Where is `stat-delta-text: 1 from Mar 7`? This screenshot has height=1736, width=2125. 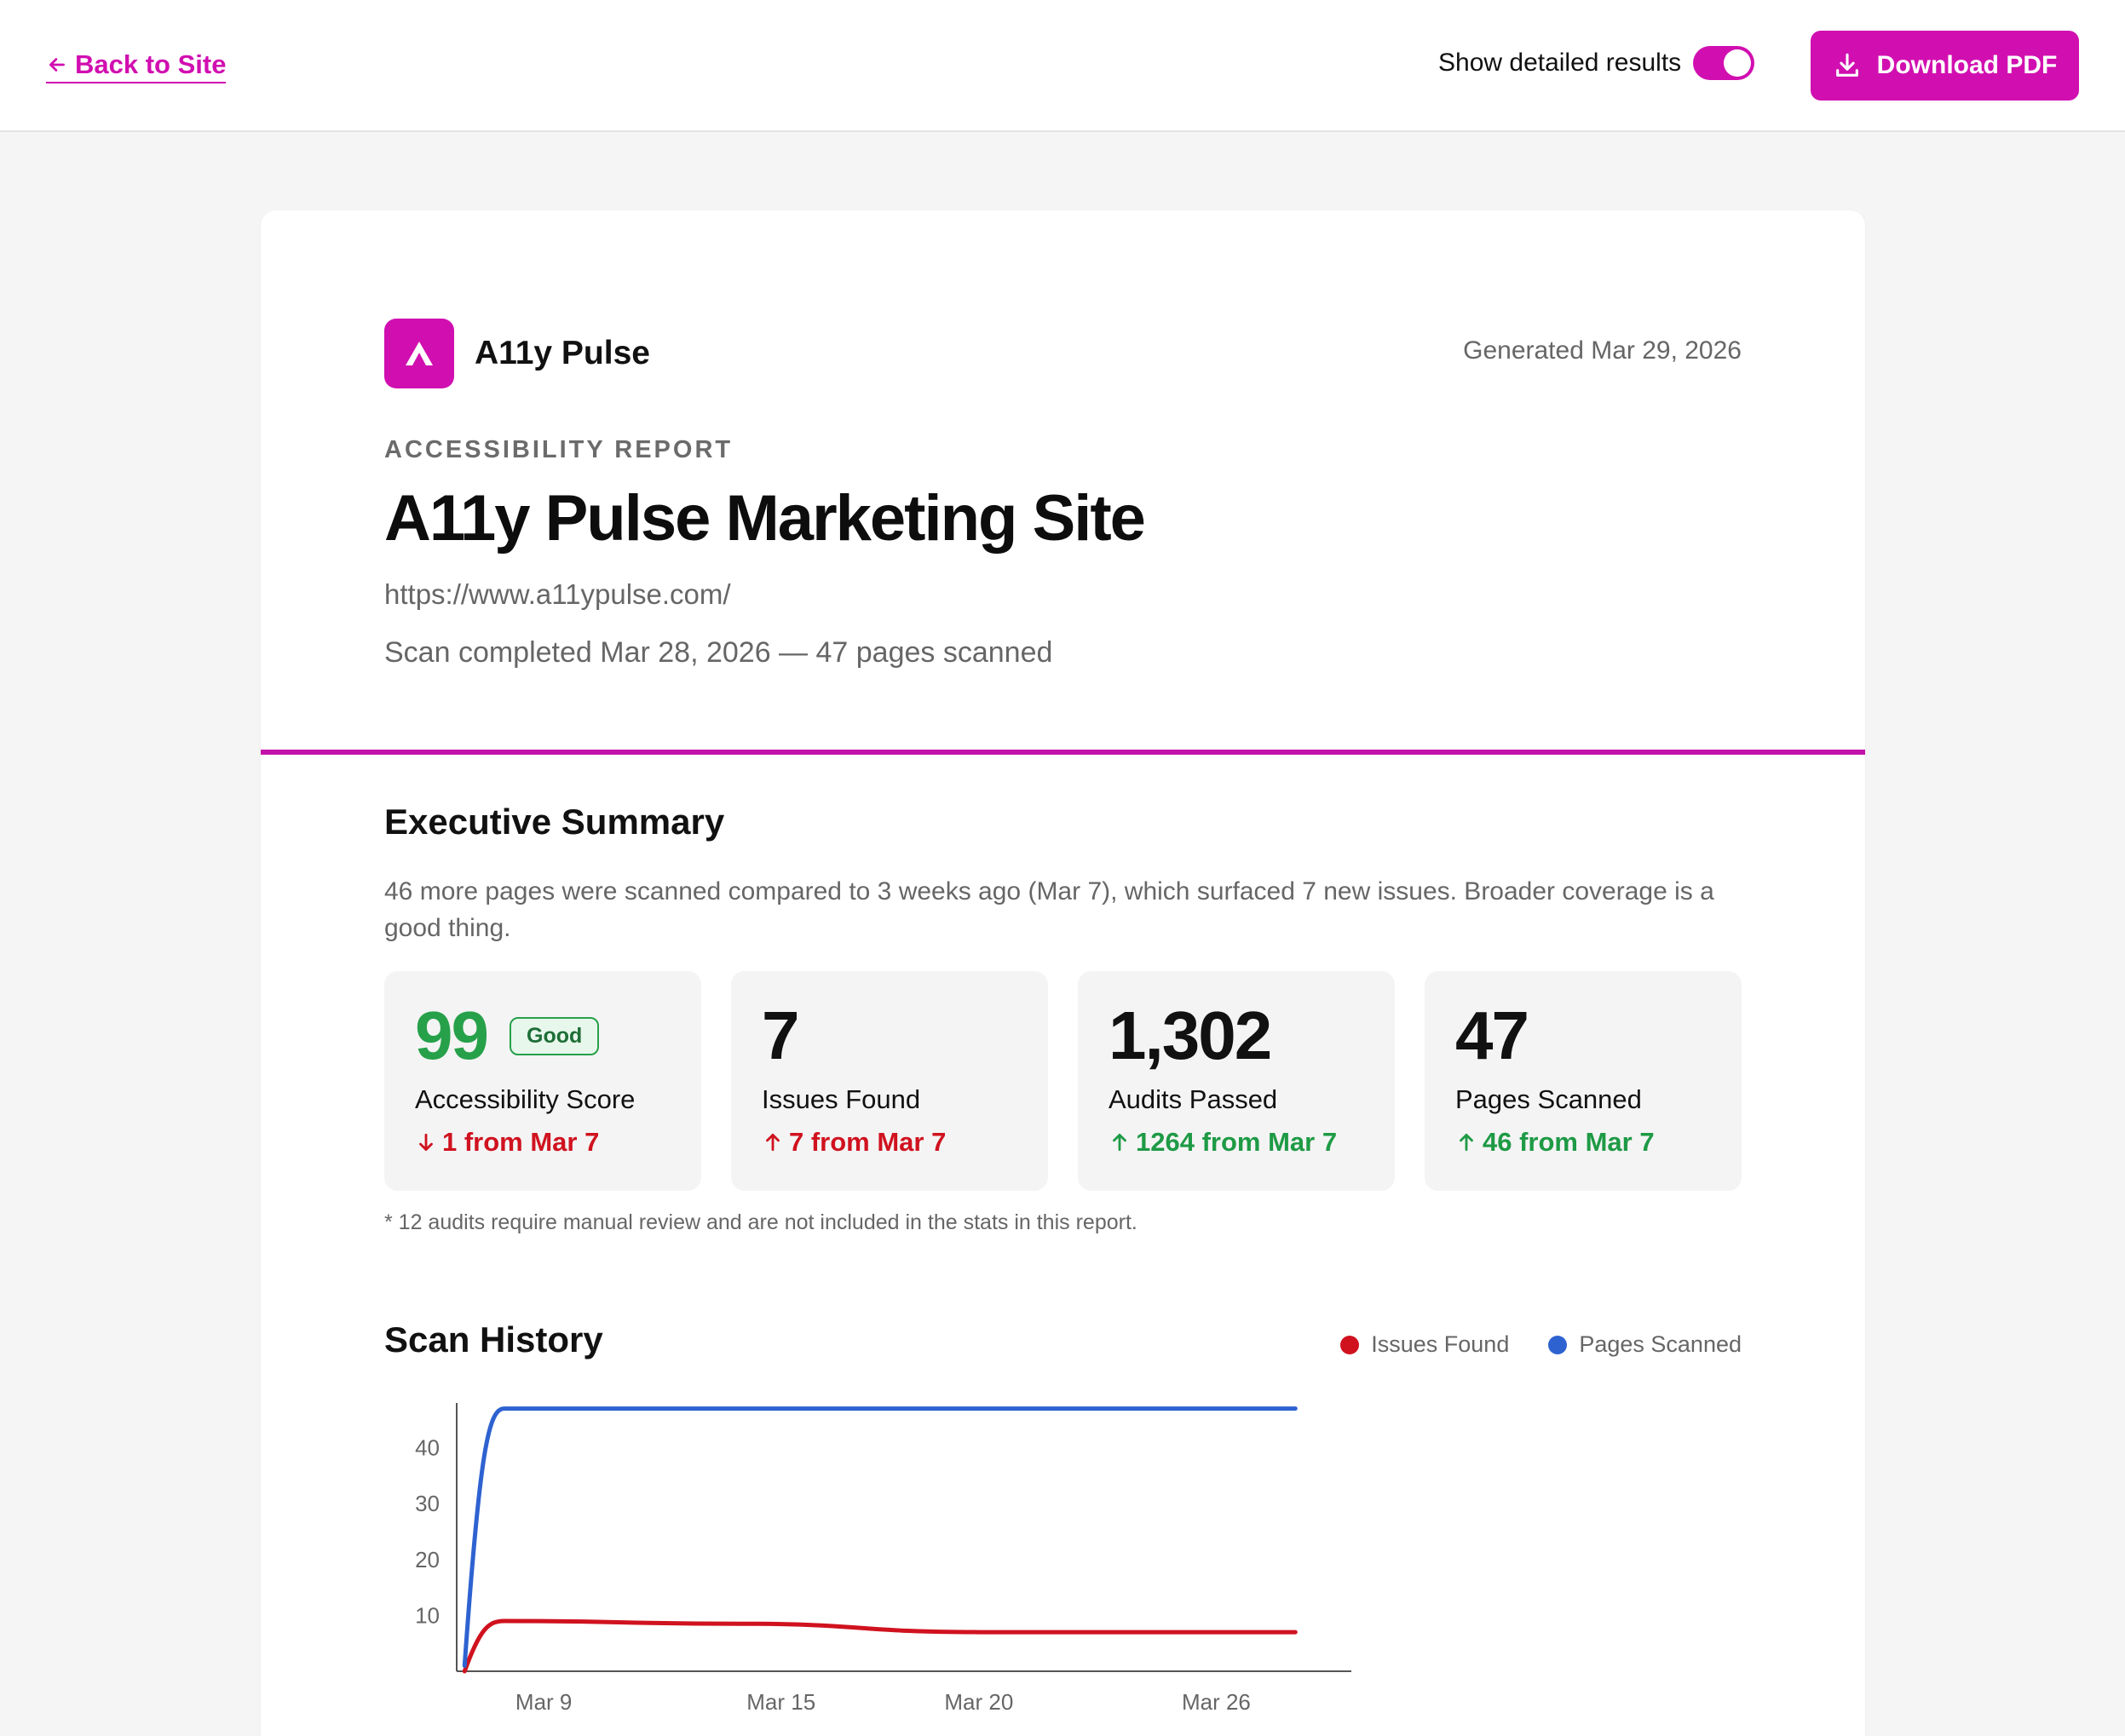
stat-delta-text: 1 from Mar 7 is located at coordinates (521, 1142).